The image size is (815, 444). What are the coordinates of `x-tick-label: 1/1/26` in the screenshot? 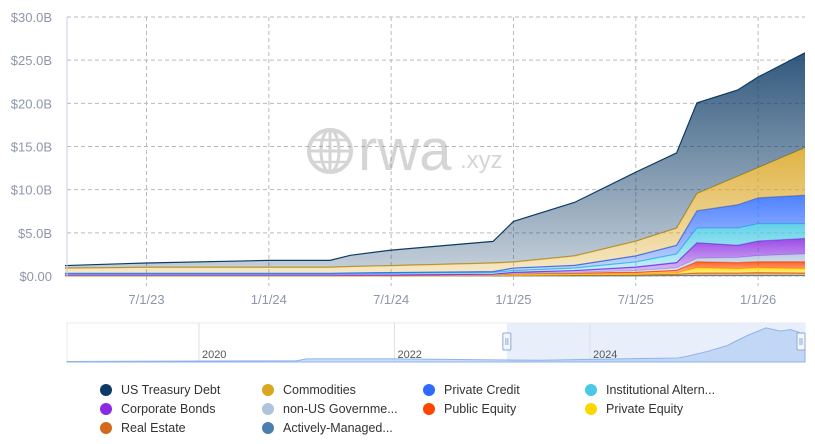 It's located at (758, 299).